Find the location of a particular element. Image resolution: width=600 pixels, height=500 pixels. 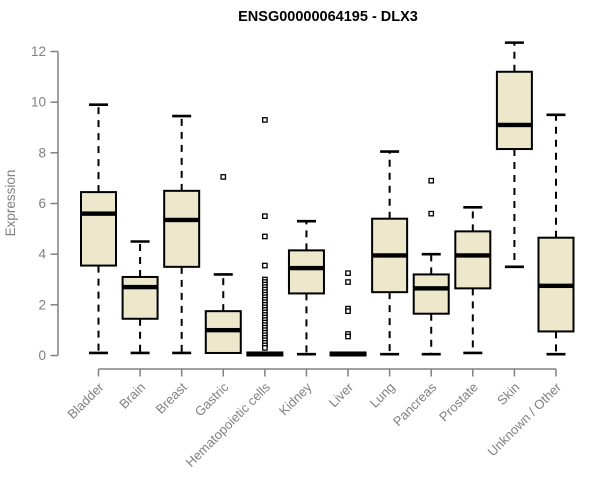

x-tick-label-bladder: Bladder is located at coordinates (85, 400).